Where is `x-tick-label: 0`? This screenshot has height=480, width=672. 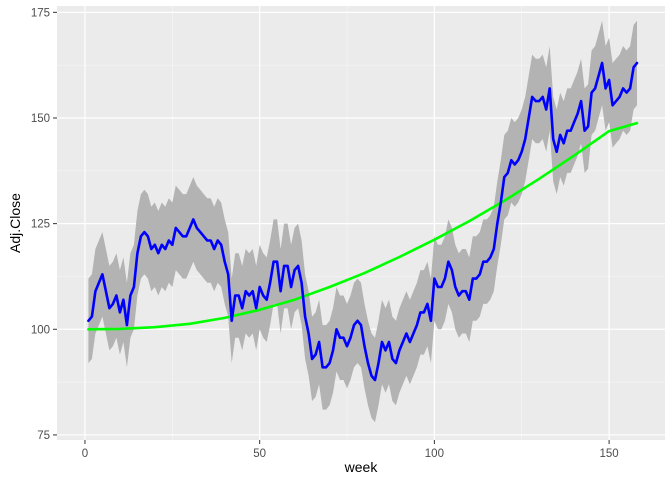
x-tick-label: 0 is located at coordinates (85, 454).